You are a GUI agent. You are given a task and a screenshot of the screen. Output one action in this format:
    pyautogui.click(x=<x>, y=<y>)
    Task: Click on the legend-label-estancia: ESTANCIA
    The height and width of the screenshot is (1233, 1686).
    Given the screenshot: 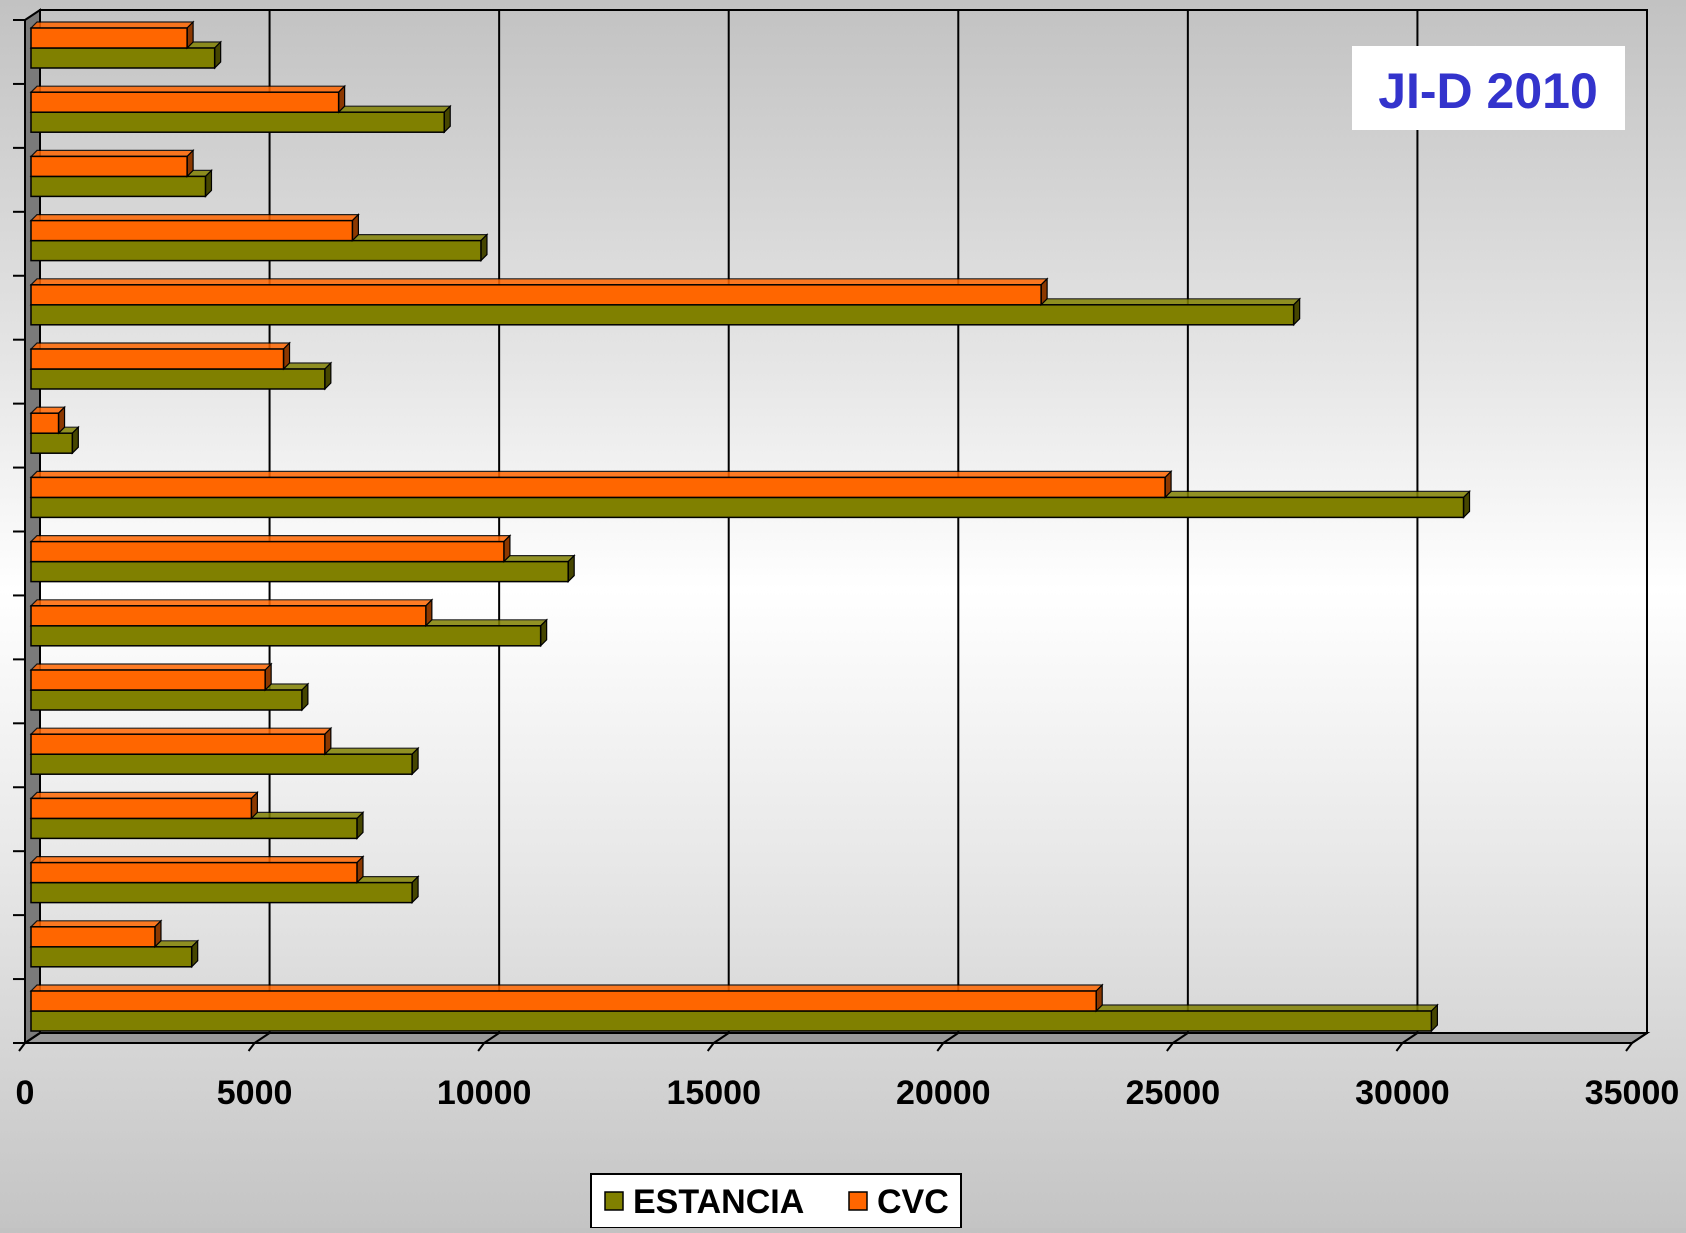 What is the action you would take?
    pyautogui.click(x=718, y=1202)
    